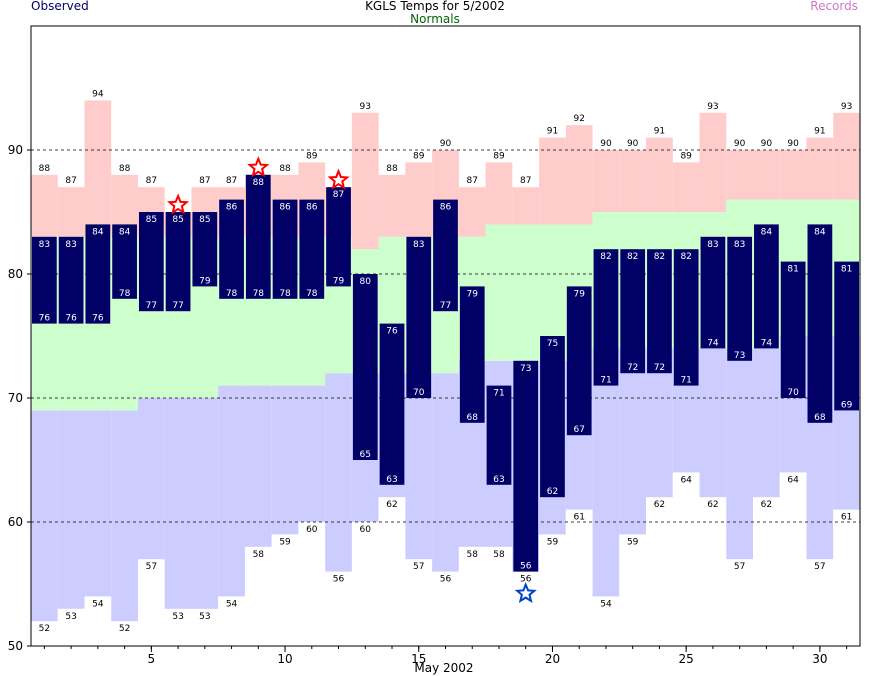  I want to click on obs-high-label: 83, so click(418, 245).